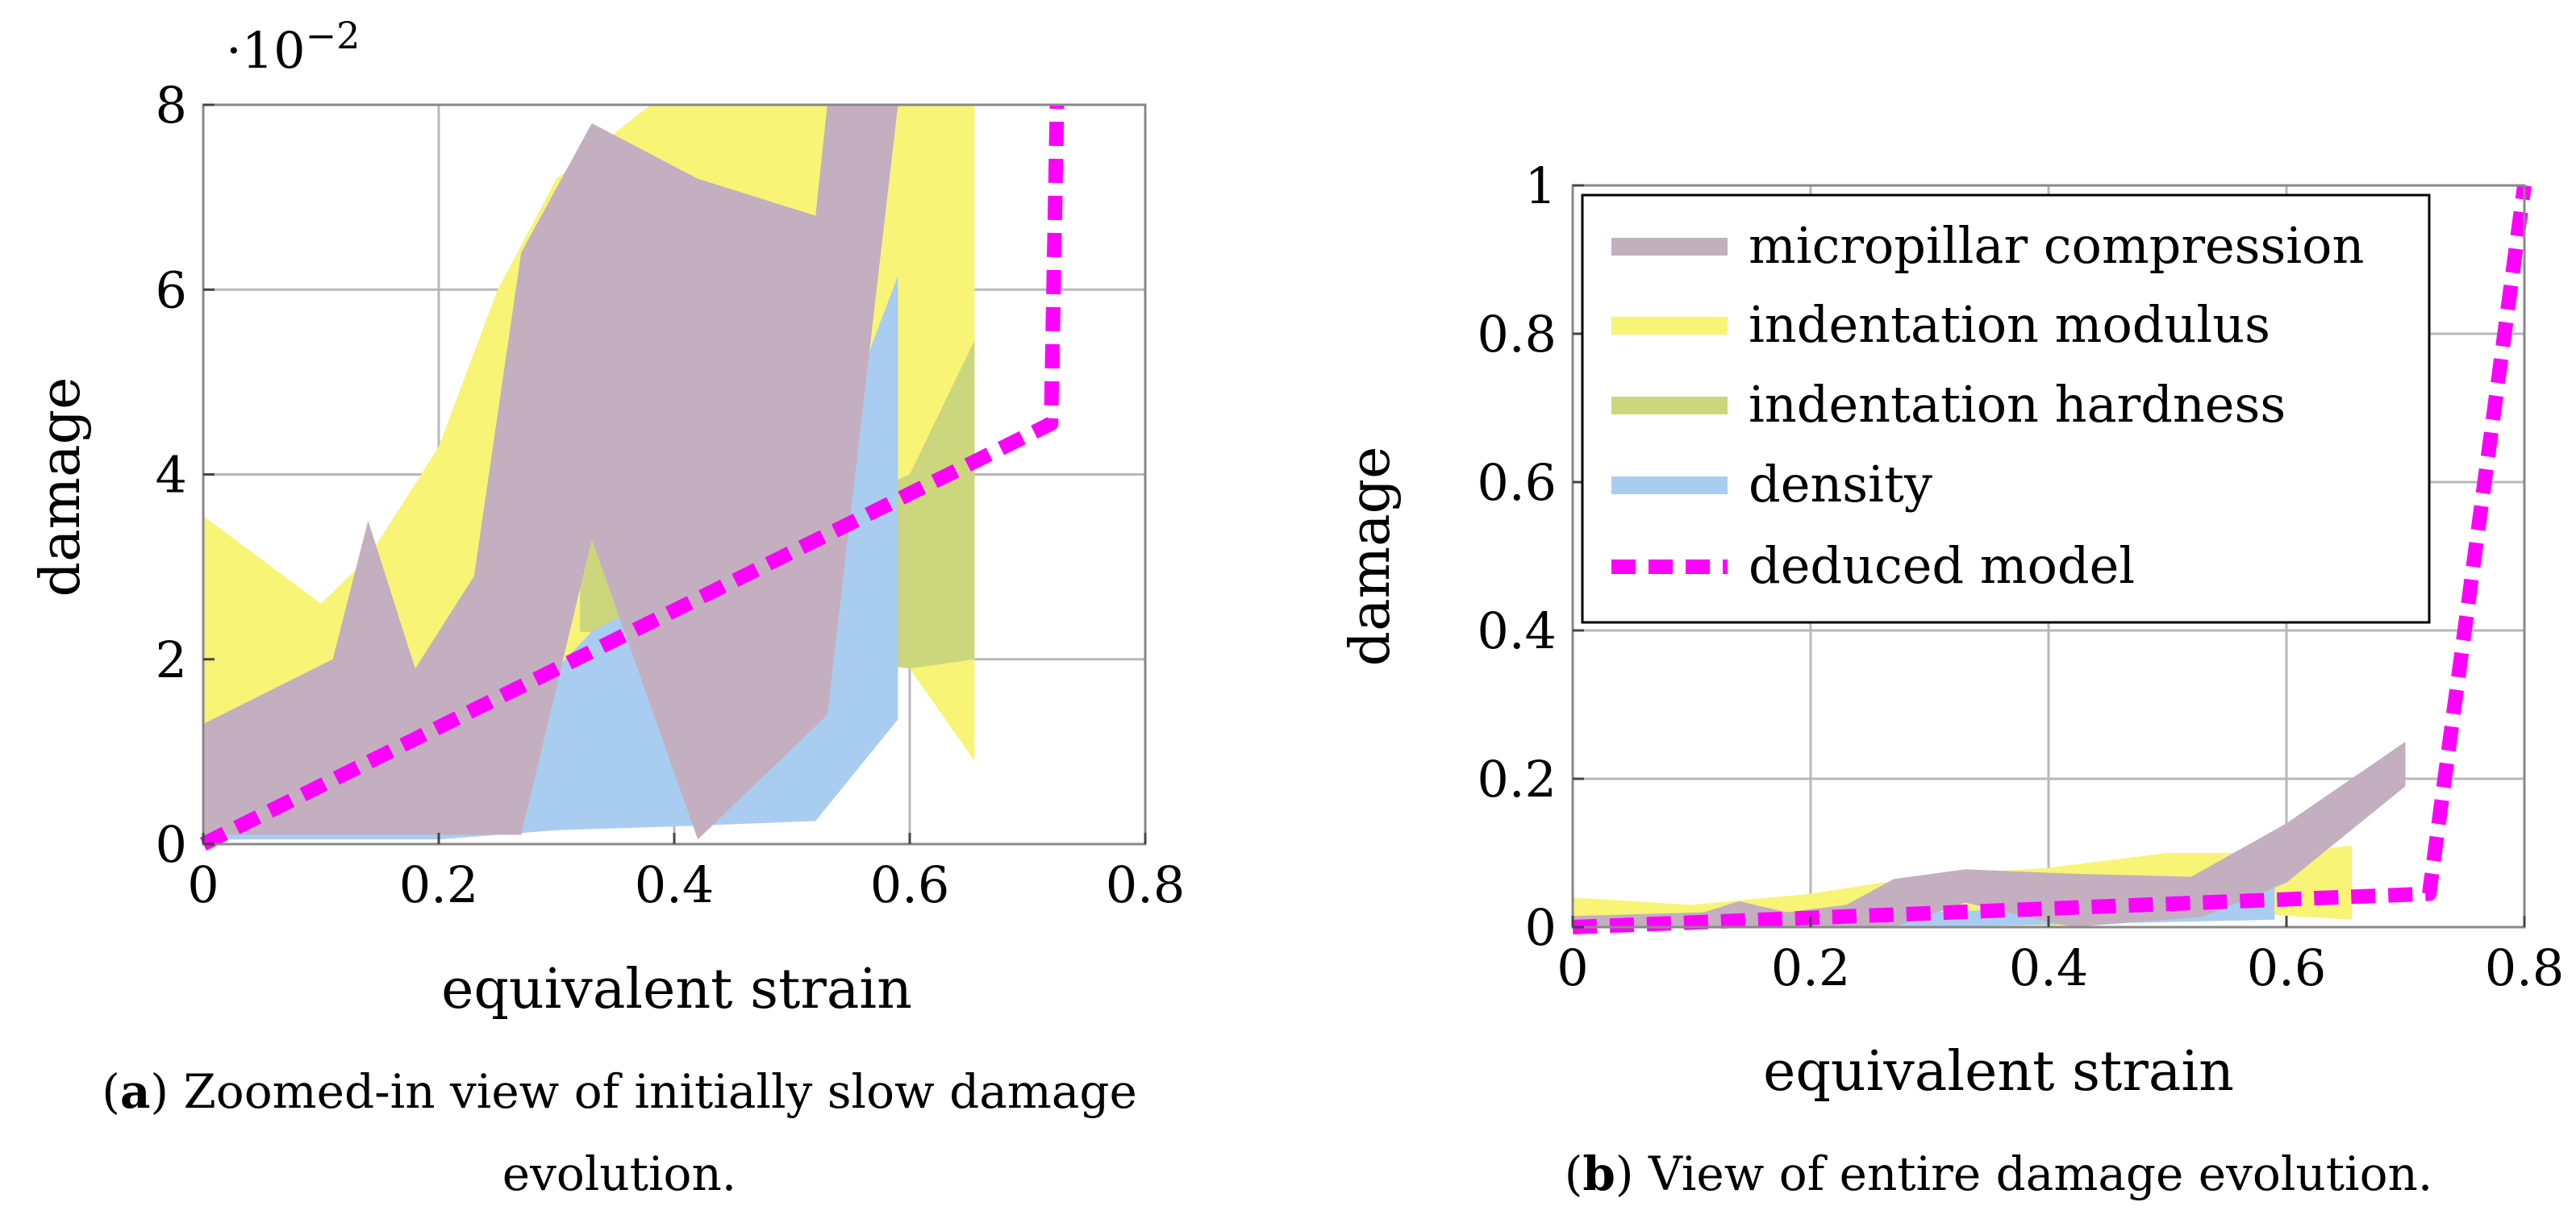  Describe the element at coordinates (171, 476) in the screenshot. I see `panel-a-y-tick-label-2: 4` at that location.